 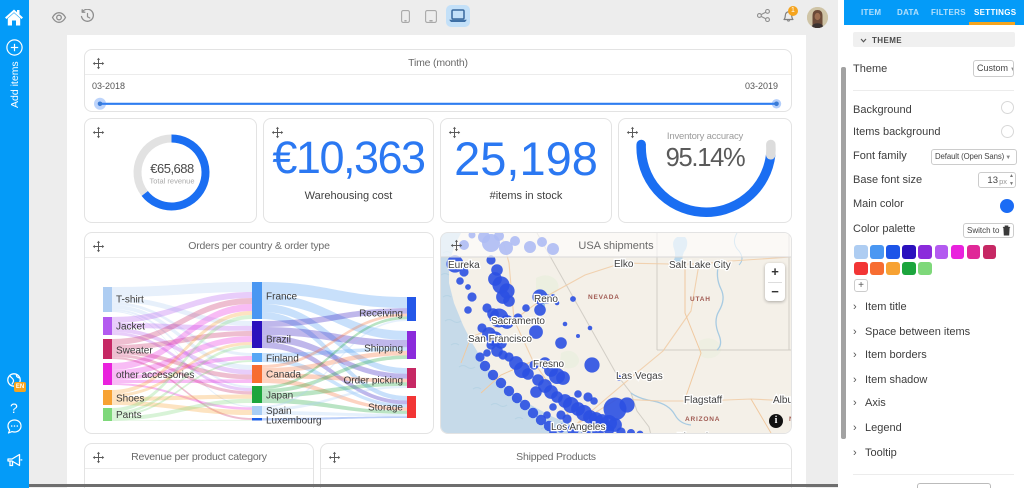 What do you see at coordinates (700, 299) in the screenshot?
I see `svg-text: UTAH` at bounding box center [700, 299].